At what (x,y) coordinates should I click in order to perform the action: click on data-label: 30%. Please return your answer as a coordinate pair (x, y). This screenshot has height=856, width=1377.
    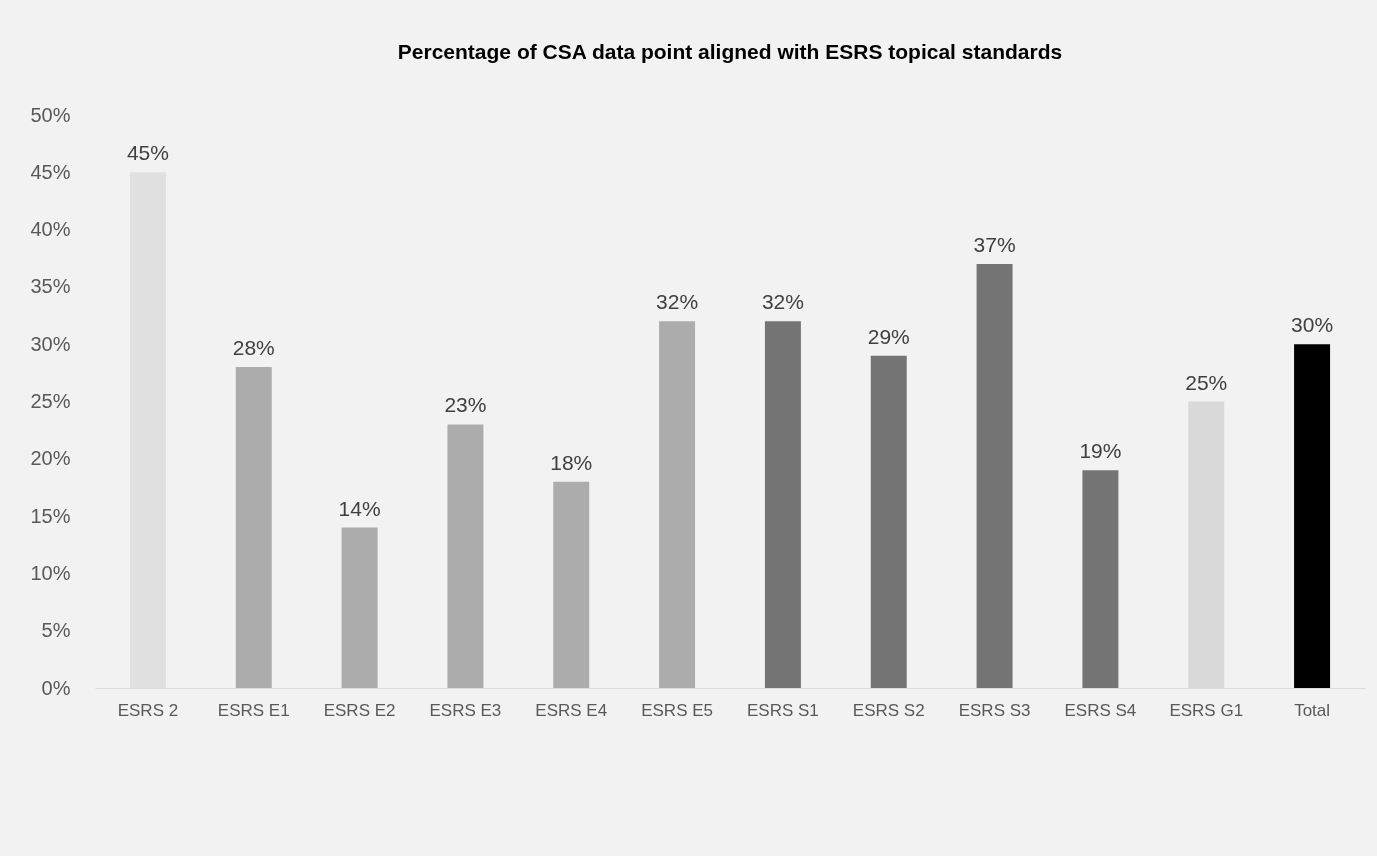
    Looking at the image, I should click on (1312, 325).